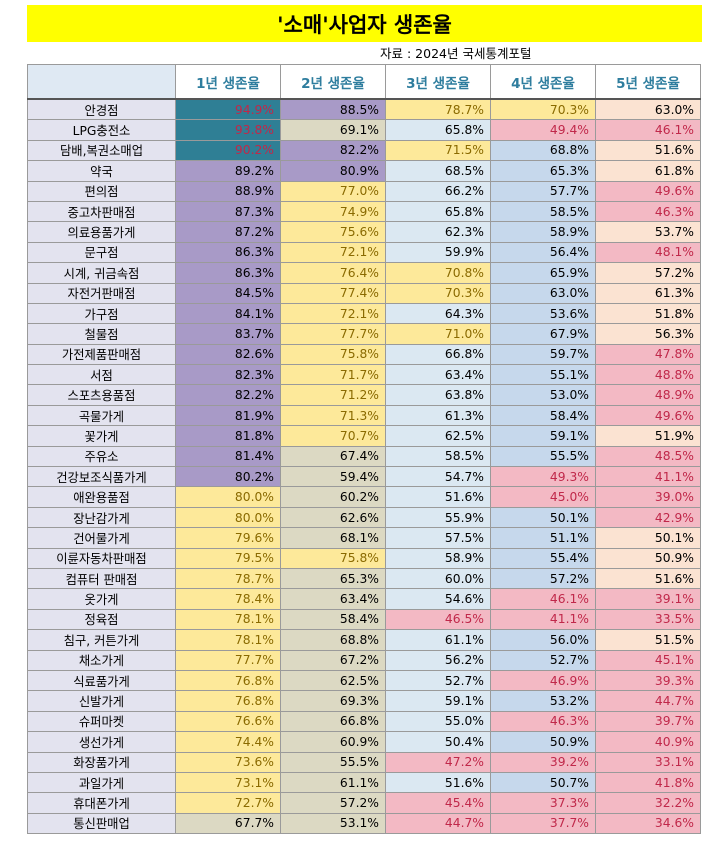  I want to click on table-row: 시계, 귀금속점 86.3% 76.4% 70.8% 65.9% 57.2%, so click(364, 273).